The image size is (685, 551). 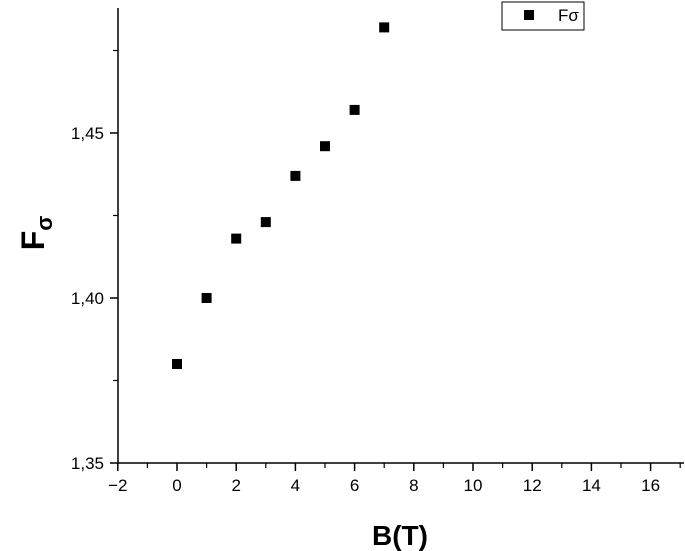 What do you see at coordinates (235, 485) in the screenshot?
I see `x-tick-label: 2` at bounding box center [235, 485].